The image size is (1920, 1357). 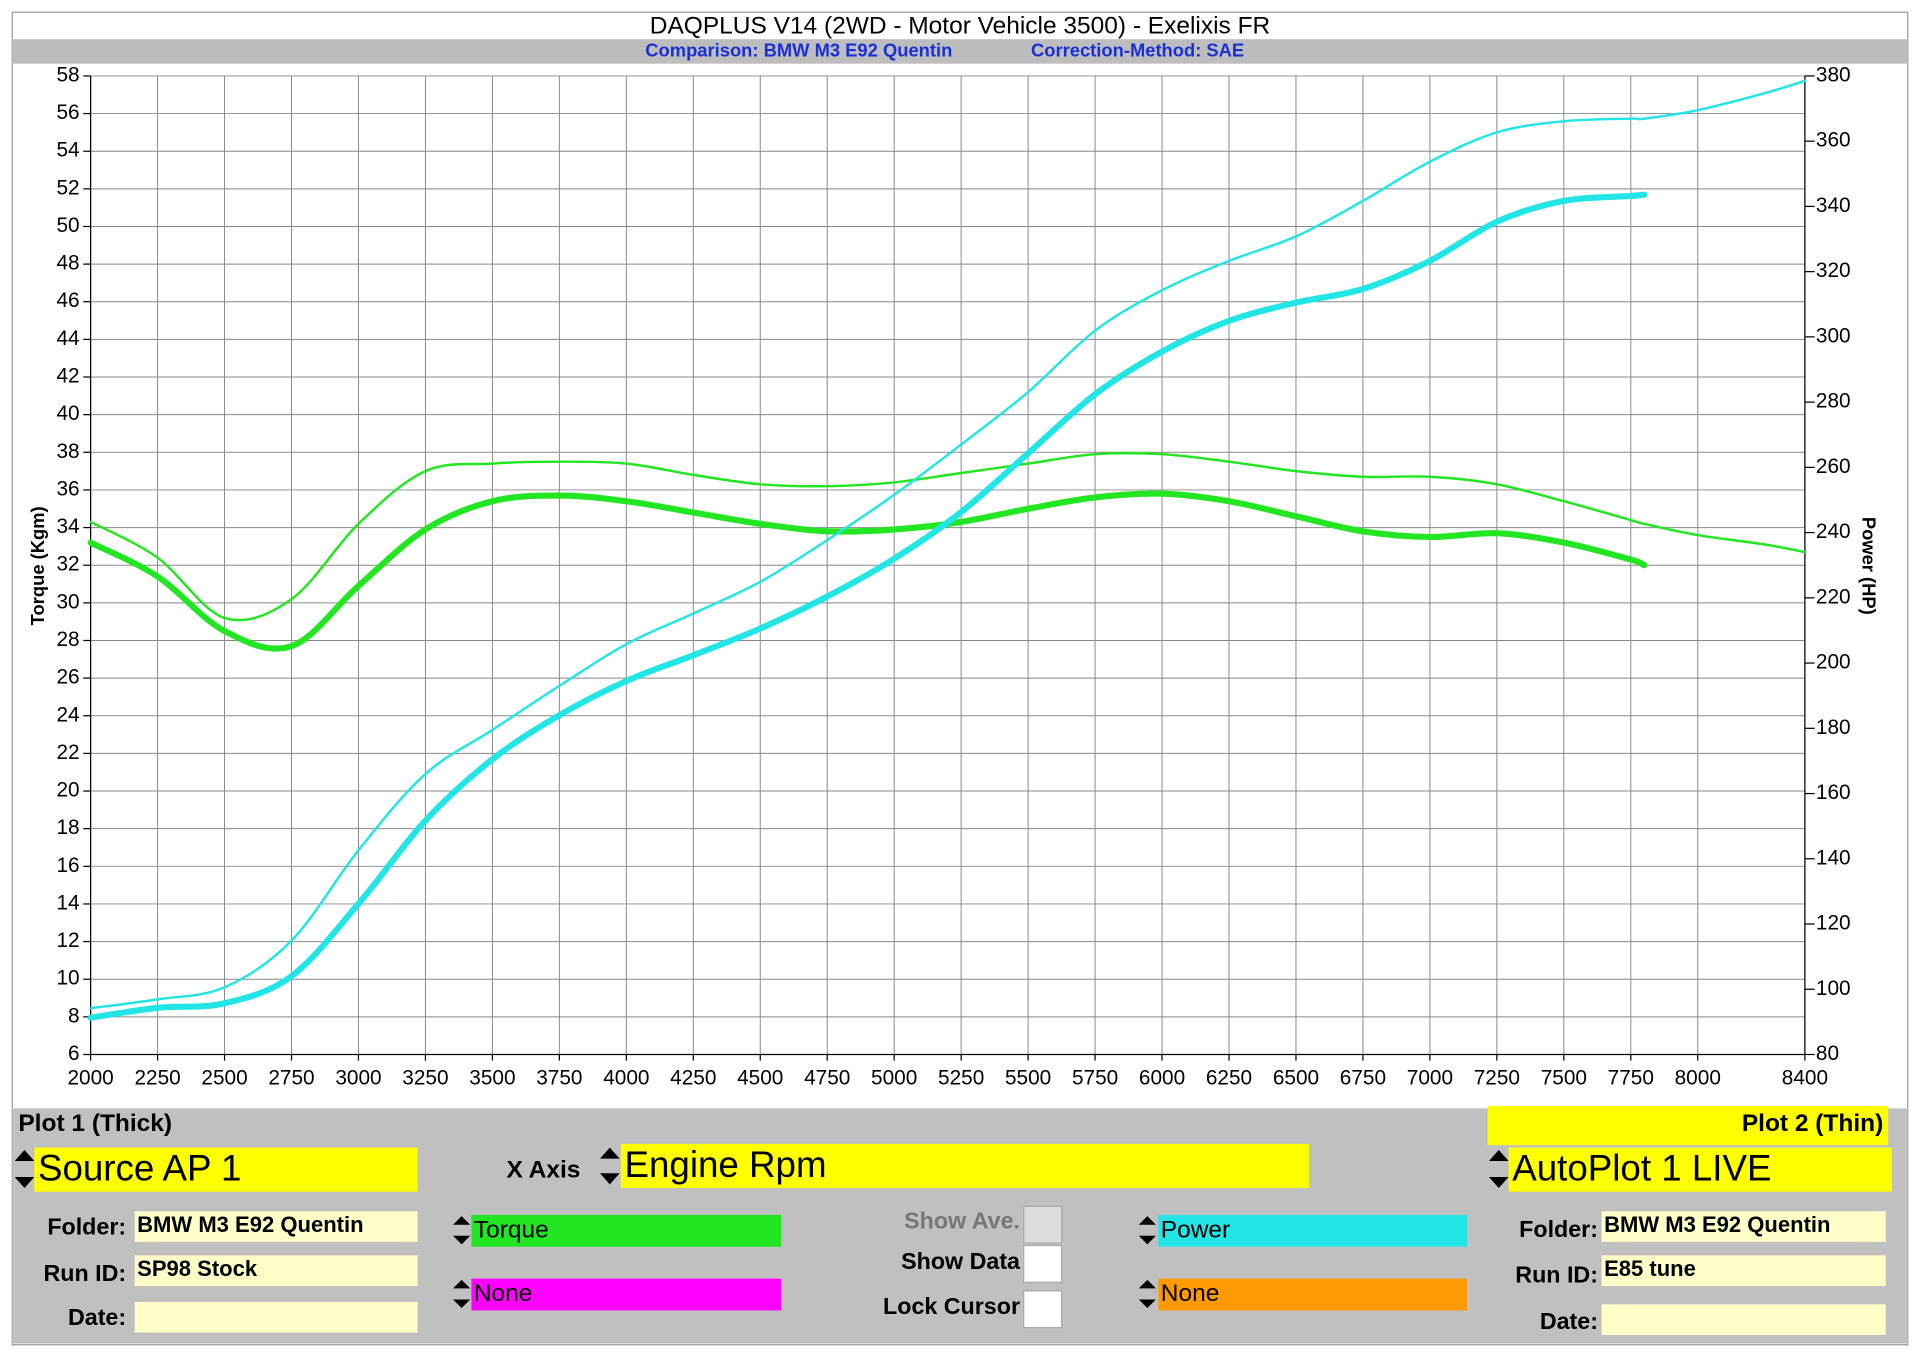 I want to click on plot1-title: Plot 1 (Thick), so click(x=95, y=1123).